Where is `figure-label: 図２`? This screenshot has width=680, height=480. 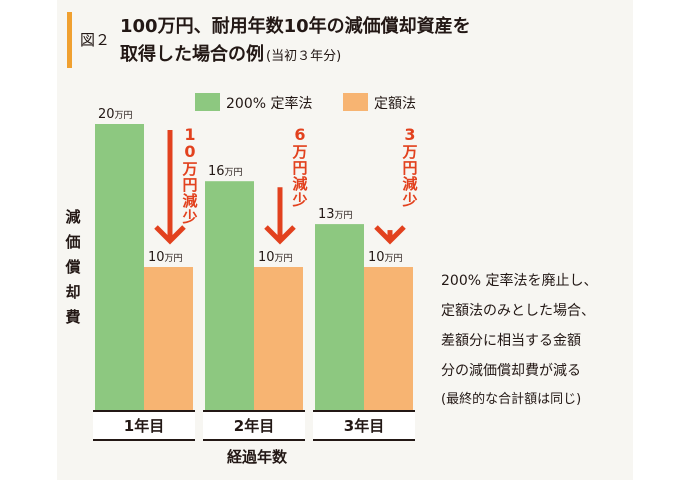 figure-label: 図２ is located at coordinates (95, 40).